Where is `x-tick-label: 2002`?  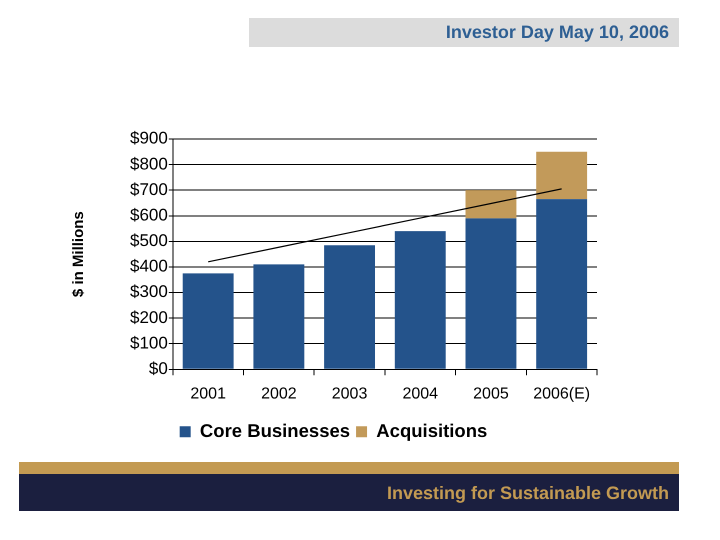 x-tick-label: 2002 is located at coordinates (279, 393).